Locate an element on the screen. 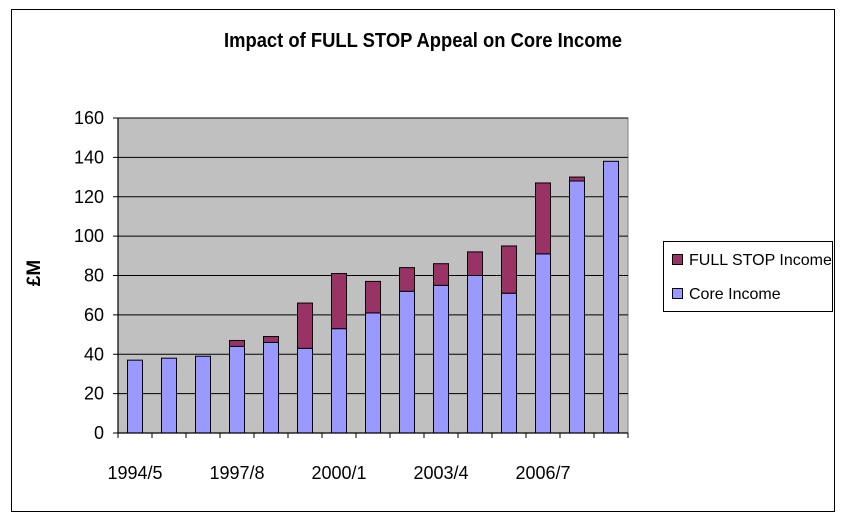 The image size is (846, 527). legend-label-core: Core Income is located at coordinates (735, 294).